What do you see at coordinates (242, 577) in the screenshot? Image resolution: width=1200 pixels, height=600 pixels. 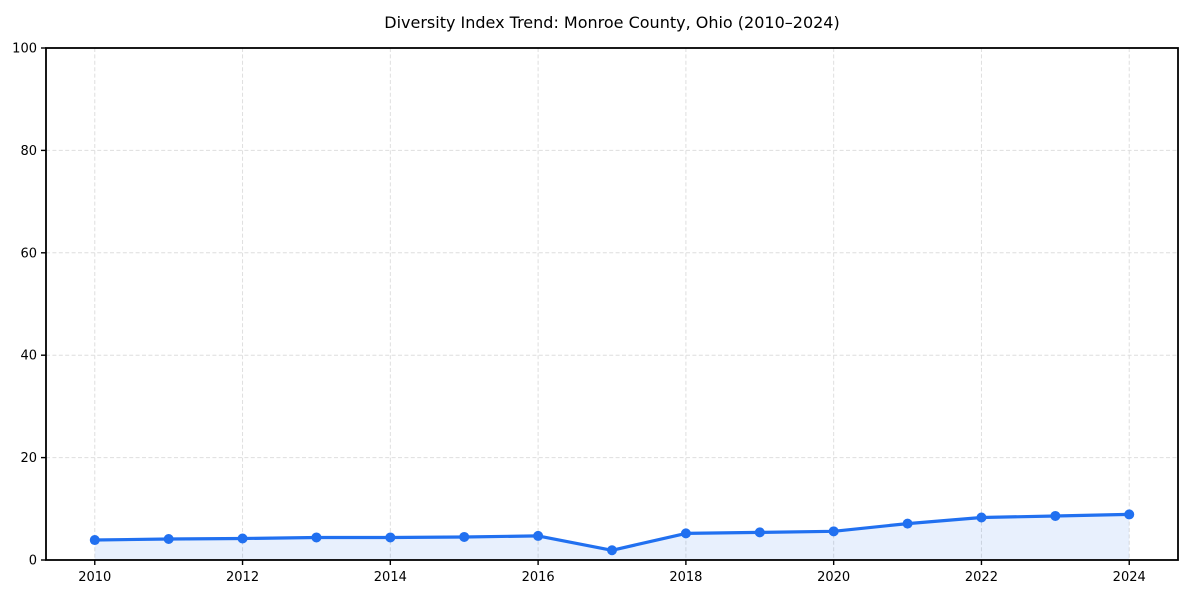 I see `x-tick-label: 2012` at bounding box center [242, 577].